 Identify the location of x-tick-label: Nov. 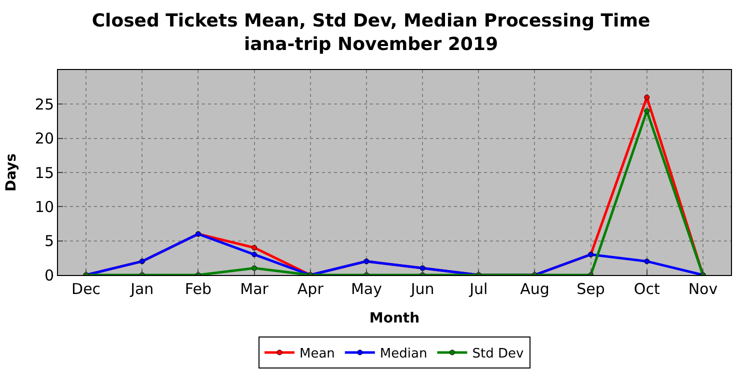
(703, 289).